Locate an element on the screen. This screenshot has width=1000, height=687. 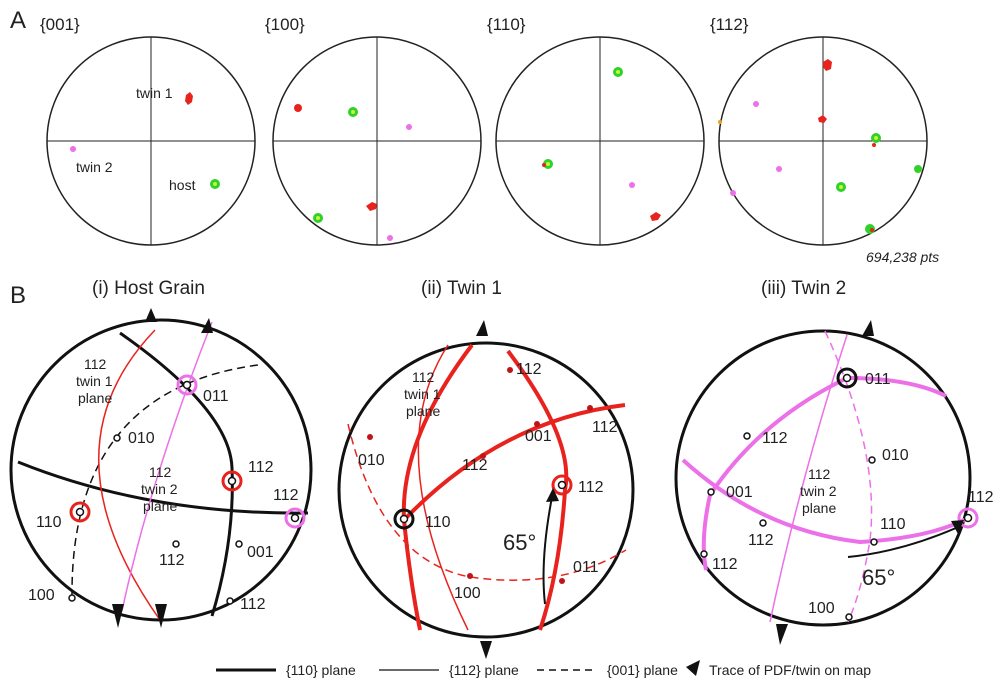
stereonet-title-host: (i) Host Grain is located at coordinates (148, 288).